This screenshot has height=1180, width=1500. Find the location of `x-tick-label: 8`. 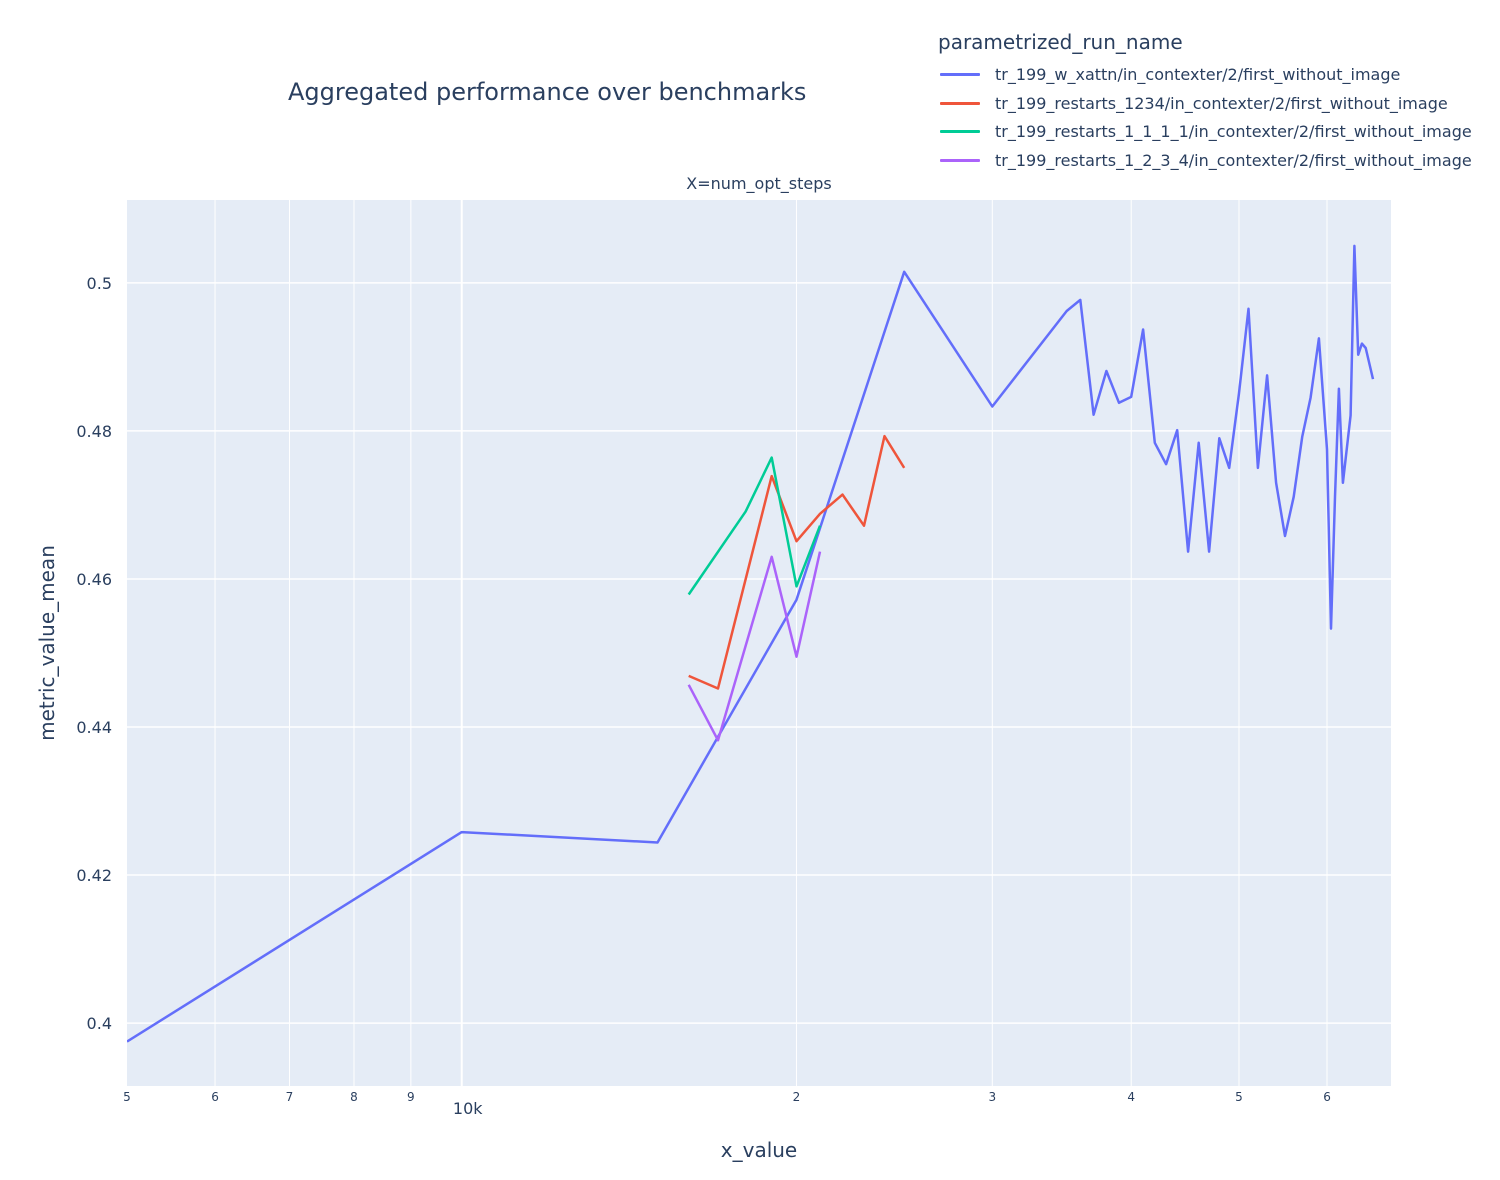

x-tick-label: 8 is located at coordinates (354, 1097).